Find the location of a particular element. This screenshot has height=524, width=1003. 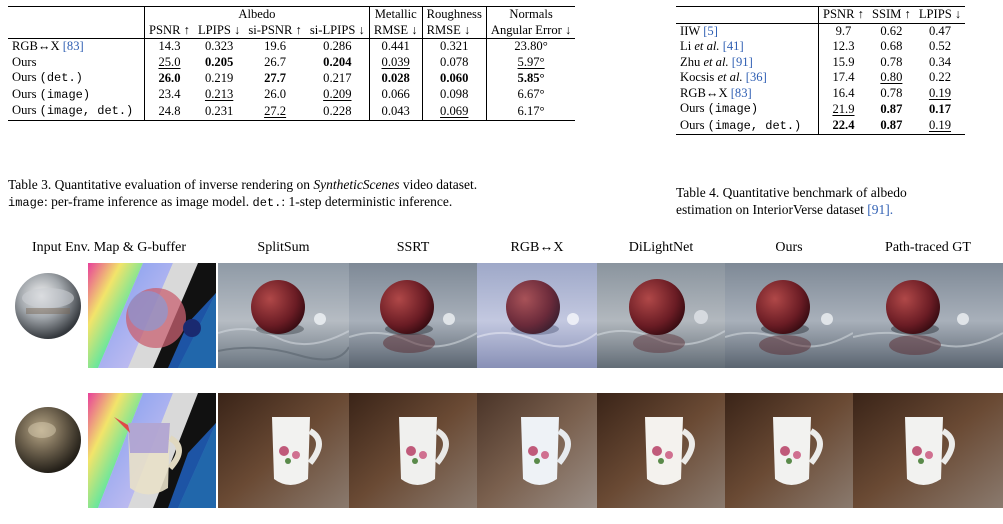

t3-cell: 0.209 is located at coordinates (337, 94).